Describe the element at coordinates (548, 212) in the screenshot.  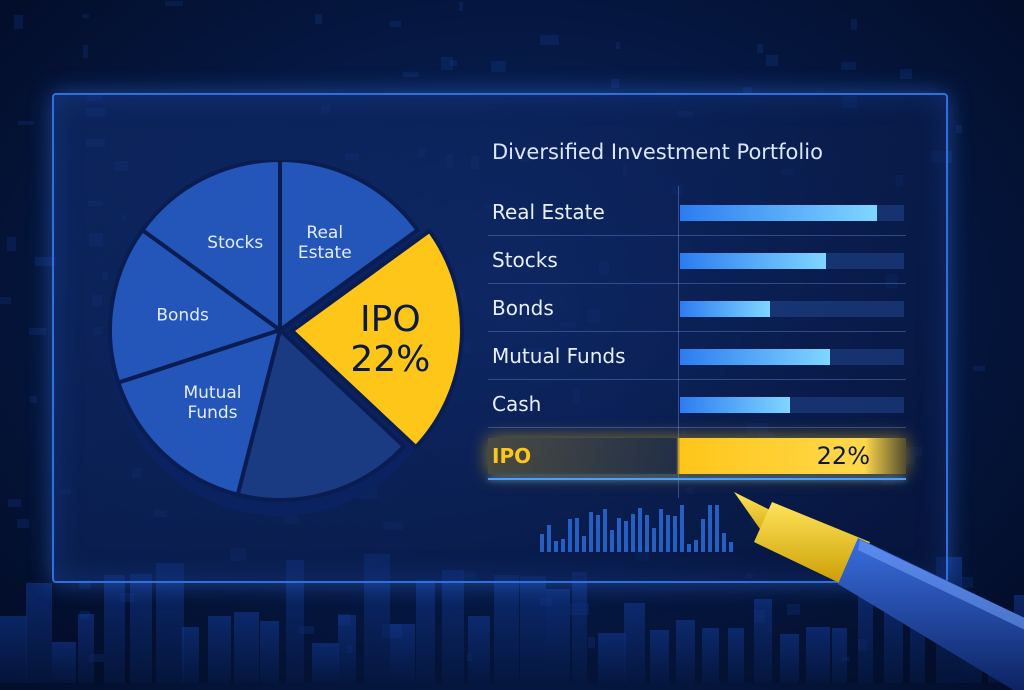
I see `list-label-real-estate: Real Estate` at that location.